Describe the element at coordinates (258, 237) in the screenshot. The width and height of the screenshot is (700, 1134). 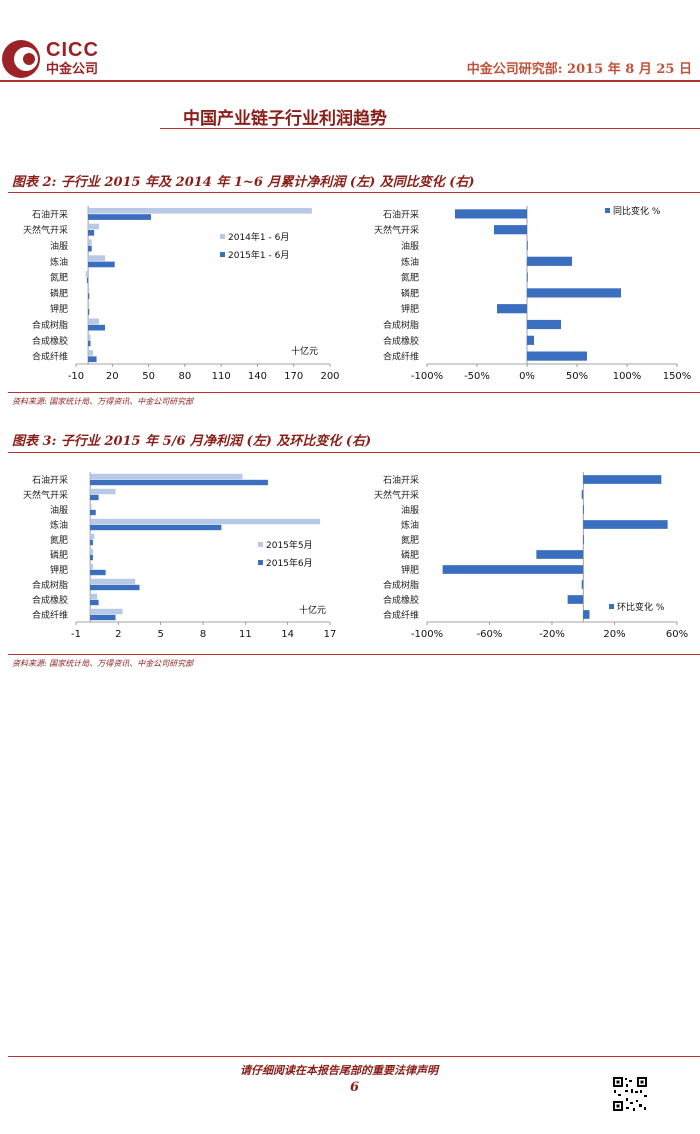
I see `legend-label: 2014年1 - 6月` at that location.